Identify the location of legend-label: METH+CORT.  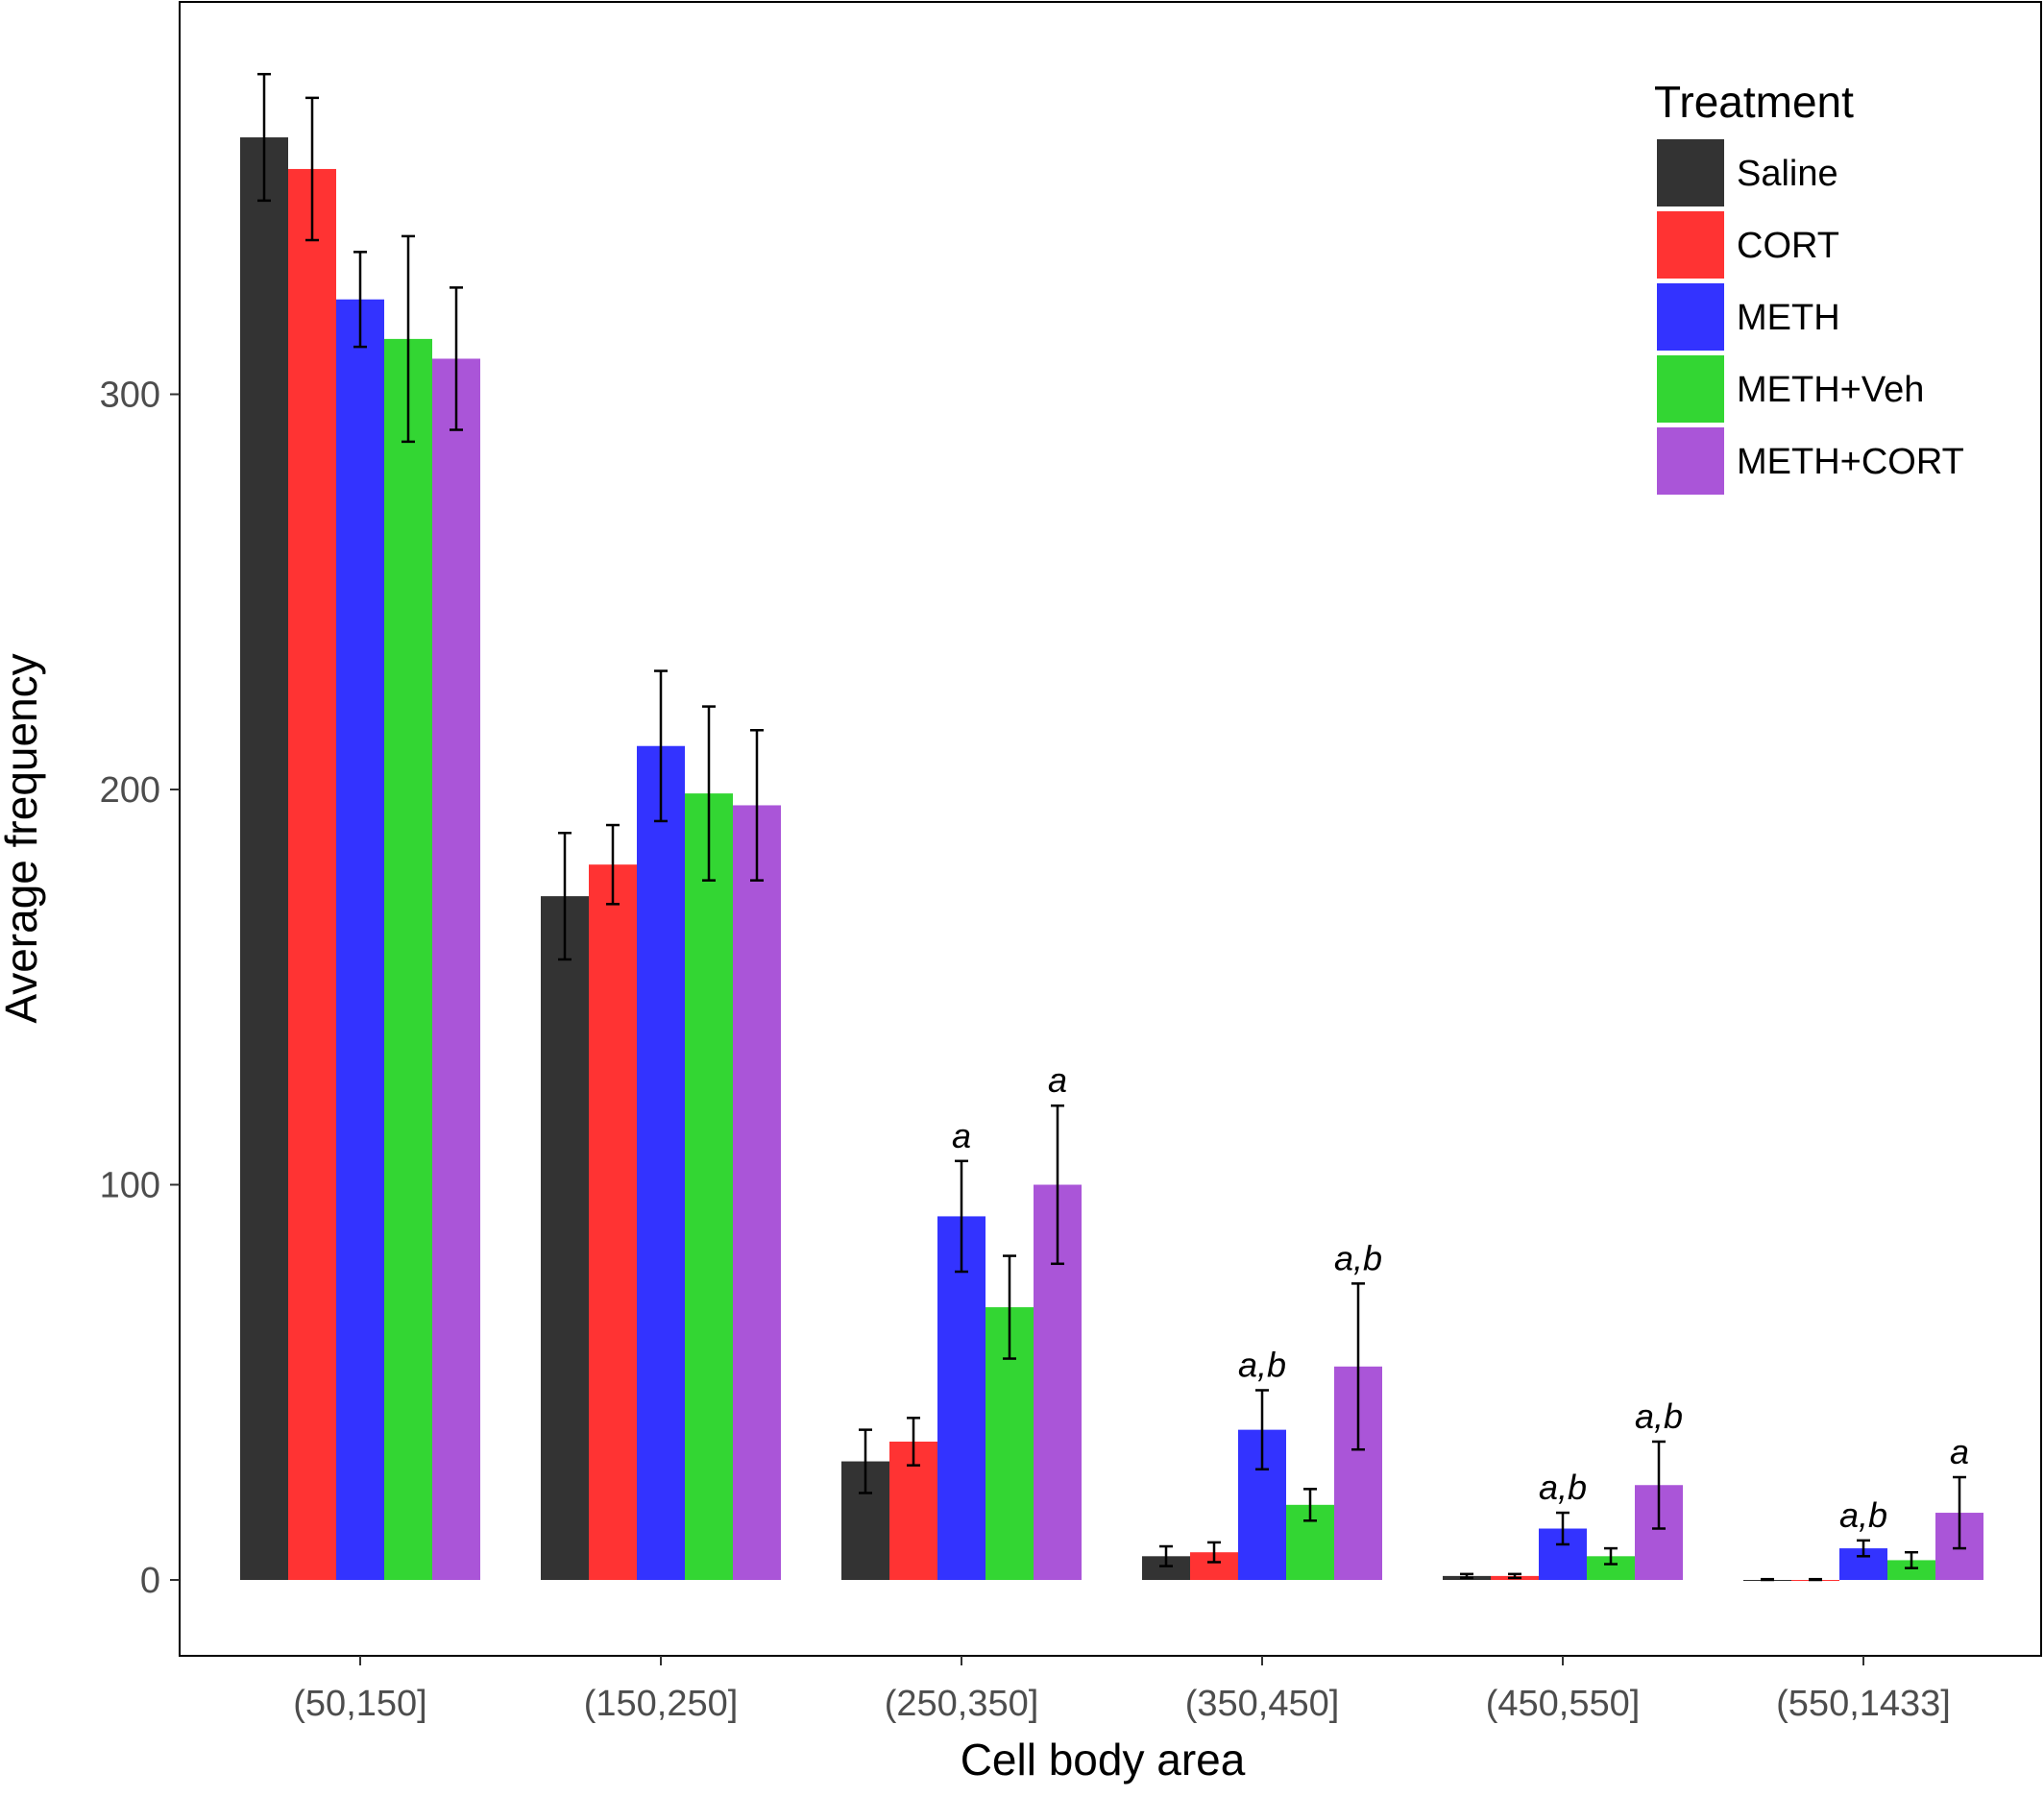
(1850, 462).